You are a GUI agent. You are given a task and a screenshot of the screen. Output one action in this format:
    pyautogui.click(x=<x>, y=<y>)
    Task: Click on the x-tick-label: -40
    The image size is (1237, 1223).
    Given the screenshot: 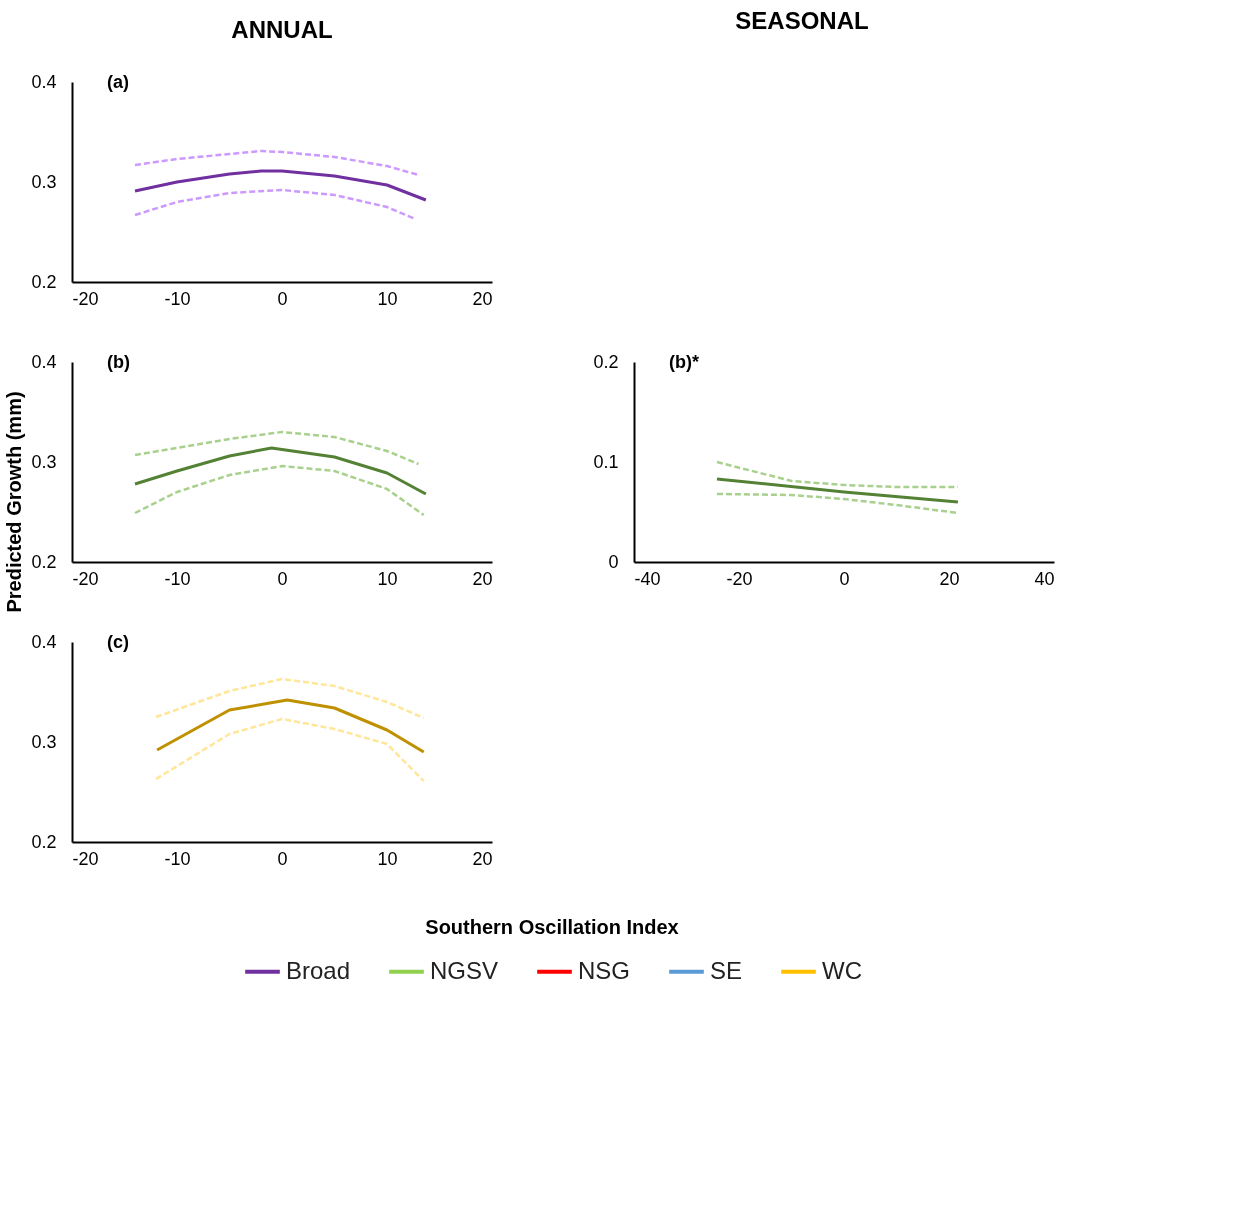 What is the action you would take?
    pyautogui.click(x=647, y=578)
    